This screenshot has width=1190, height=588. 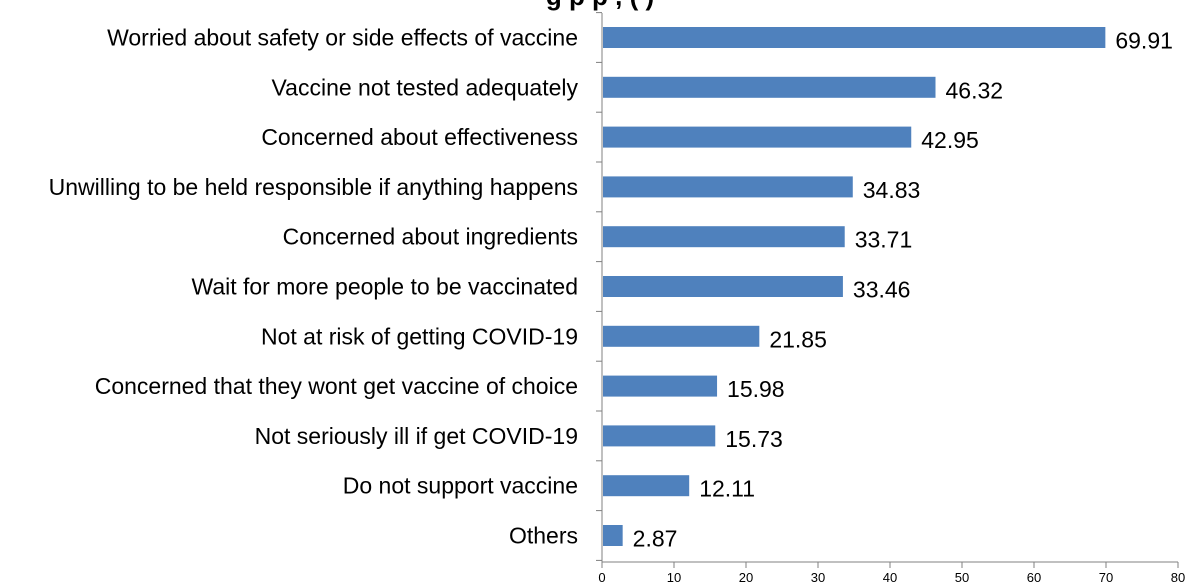 I want to click on x-tick-label: 30, so click(x=818, y=577).